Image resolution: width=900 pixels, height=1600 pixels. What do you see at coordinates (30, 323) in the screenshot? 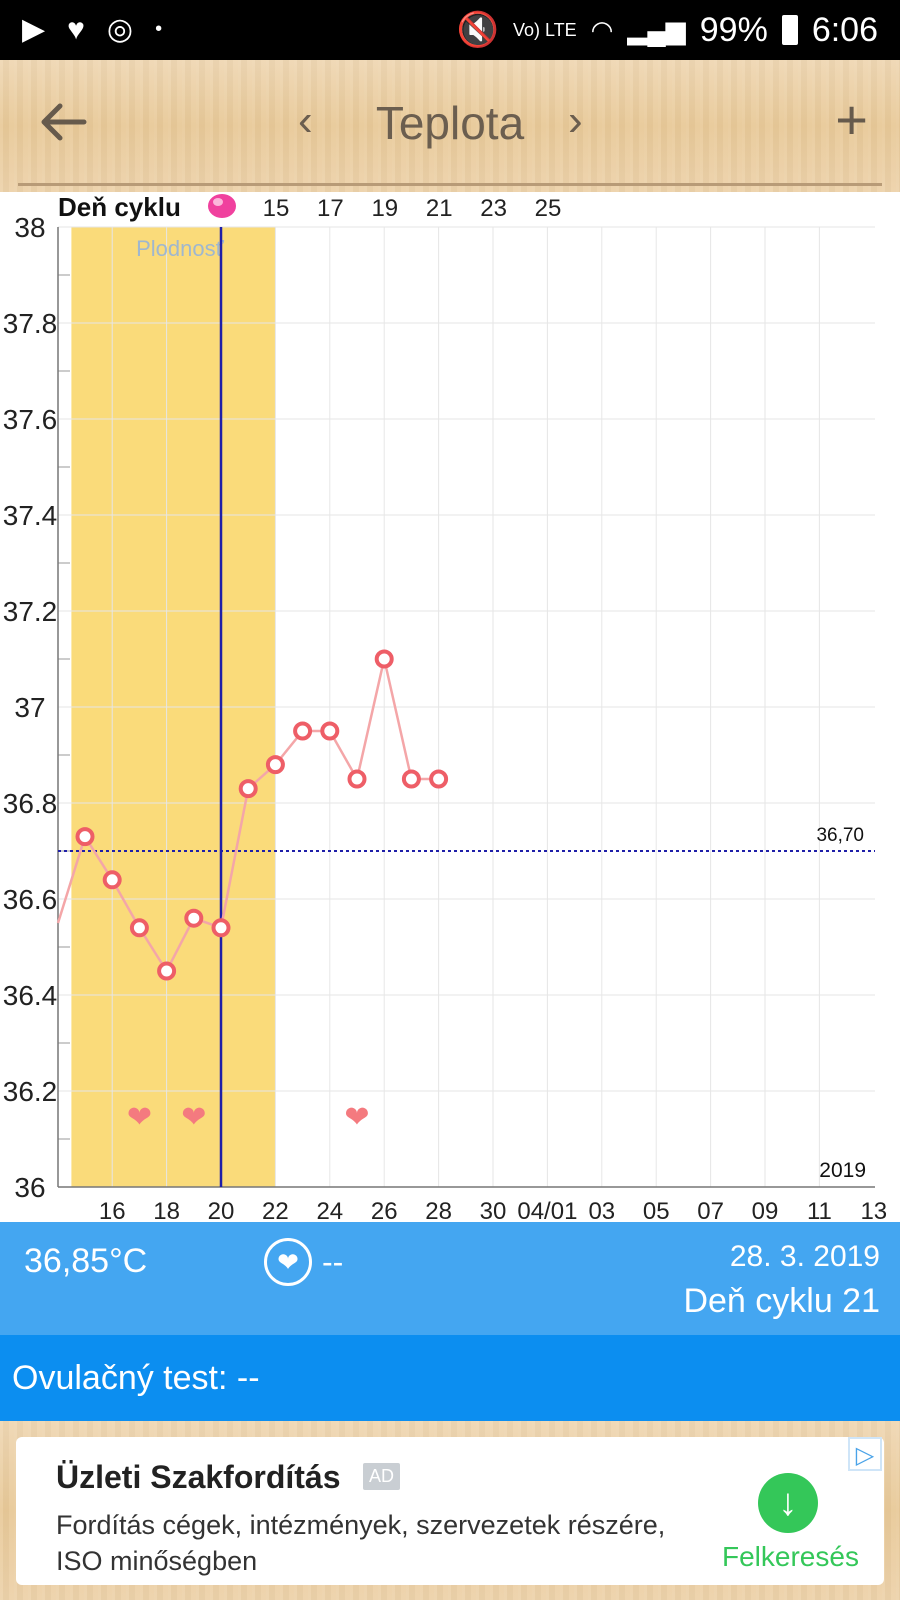
I see `y-tick-label: 37.8` at bounding box center [30, 323].